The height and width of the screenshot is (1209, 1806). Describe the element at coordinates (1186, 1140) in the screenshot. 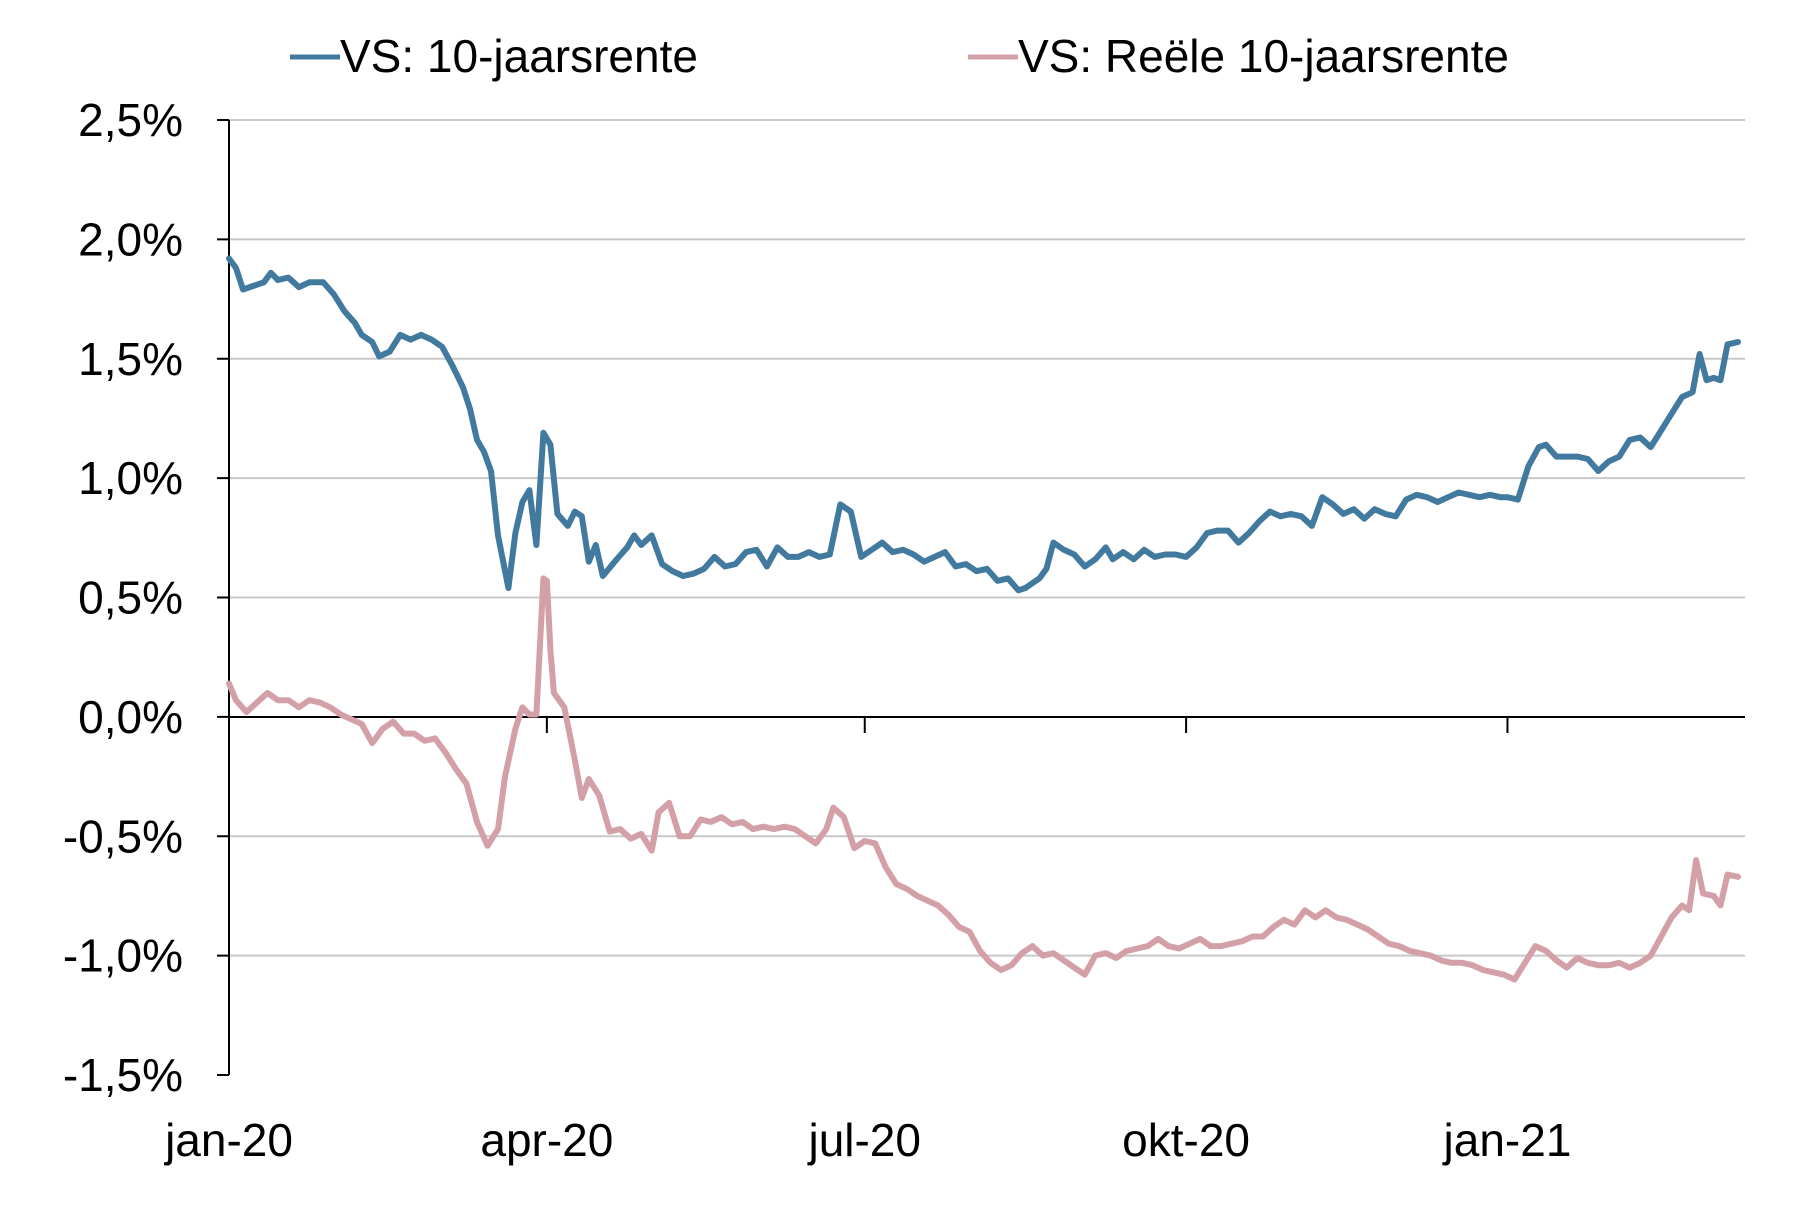

I see `x-tick-label: okt-20` at that location.